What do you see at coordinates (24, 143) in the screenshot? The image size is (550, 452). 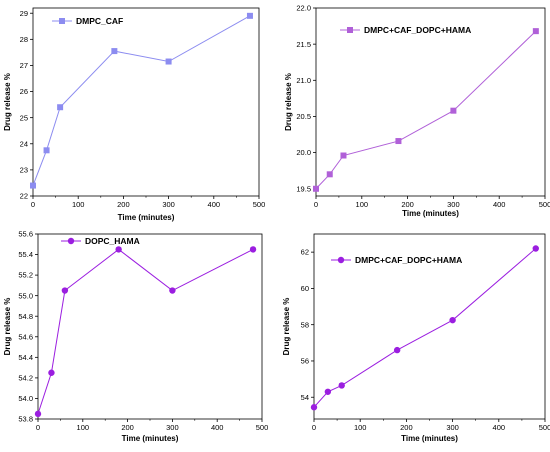 I see `y-tick-label: 24` at bounding box center [24, 143].